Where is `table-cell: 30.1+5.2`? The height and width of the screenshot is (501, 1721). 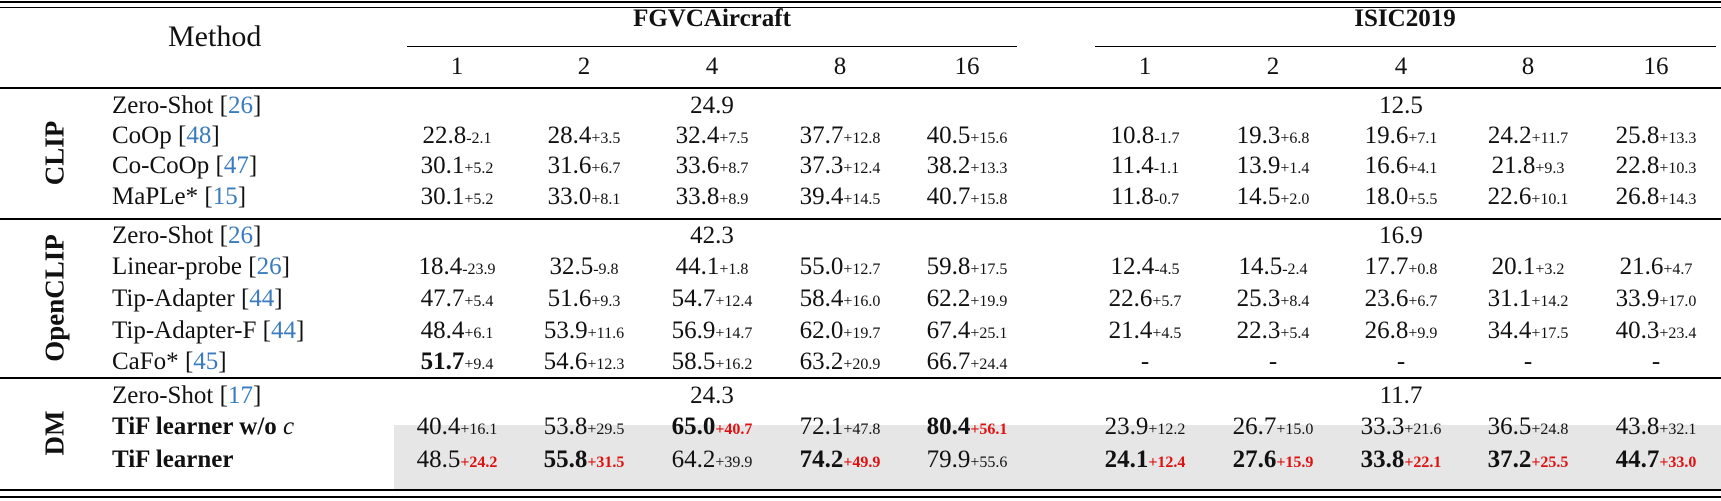
table-cell: 30.1+5.2 is located at coordinates (457, 197).